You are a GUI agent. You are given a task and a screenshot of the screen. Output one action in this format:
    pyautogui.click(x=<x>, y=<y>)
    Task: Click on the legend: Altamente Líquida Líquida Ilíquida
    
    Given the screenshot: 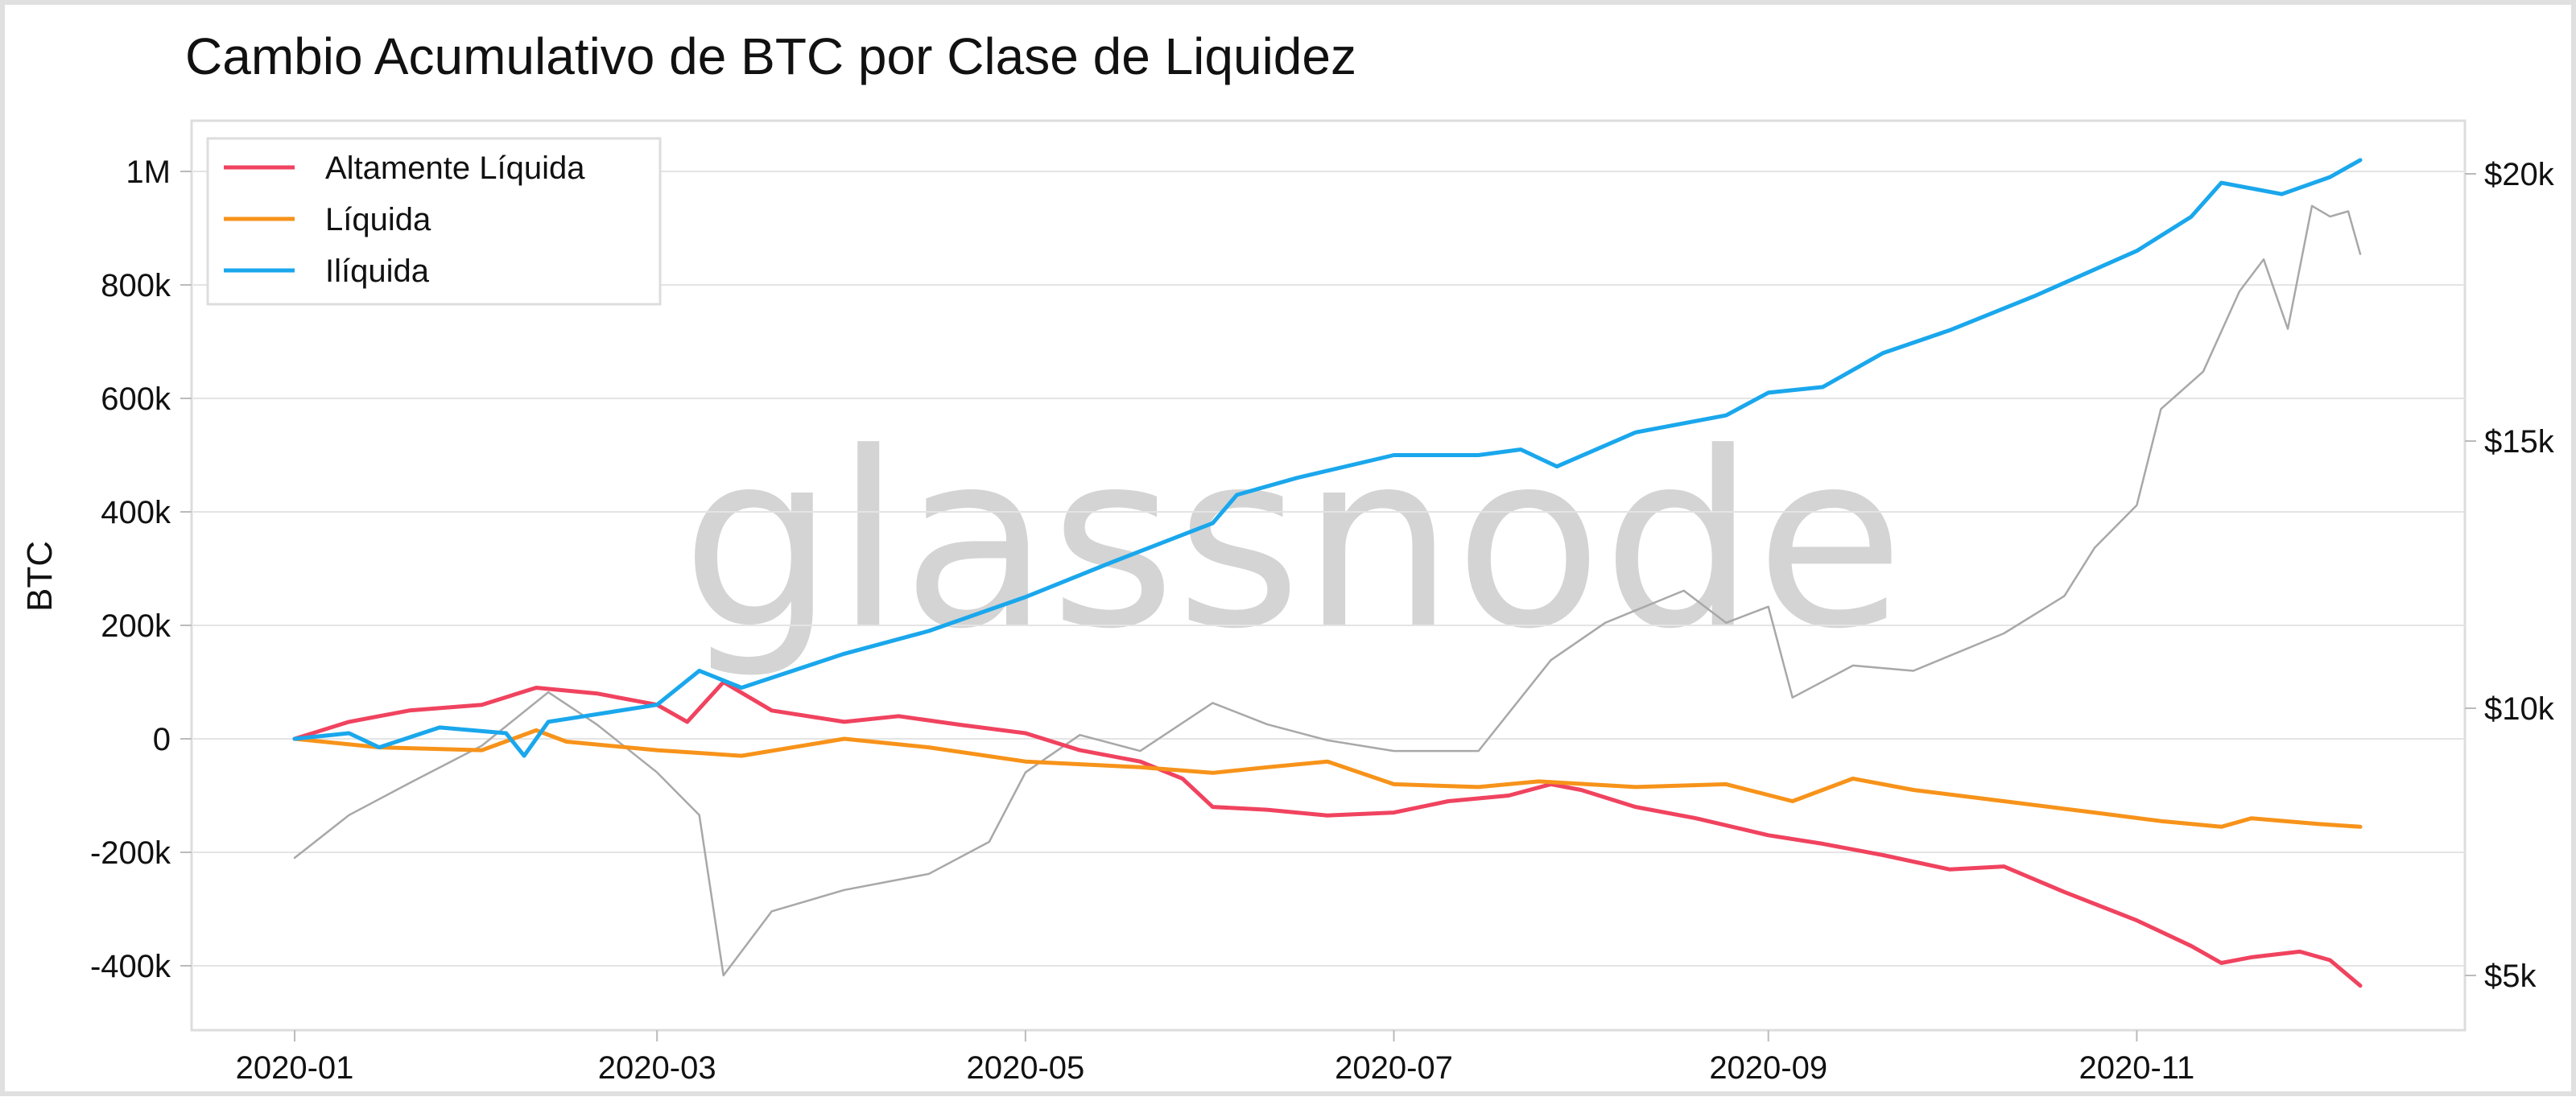 What is the action you would take?
    pyautogui.click(x=434, y=221)
    